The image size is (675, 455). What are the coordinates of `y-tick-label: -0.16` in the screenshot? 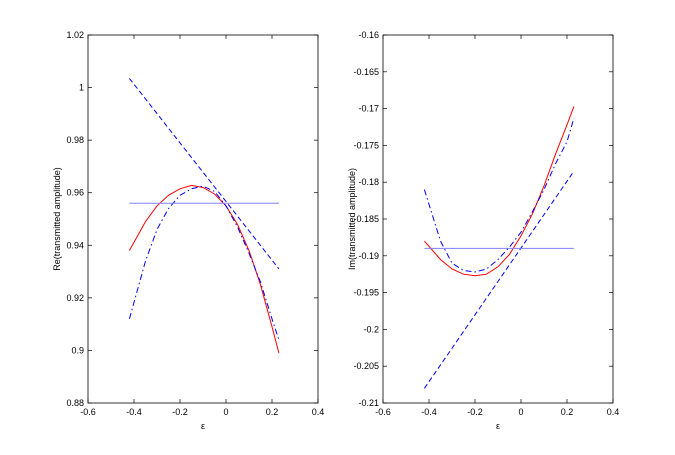 It's located at (368, 35).